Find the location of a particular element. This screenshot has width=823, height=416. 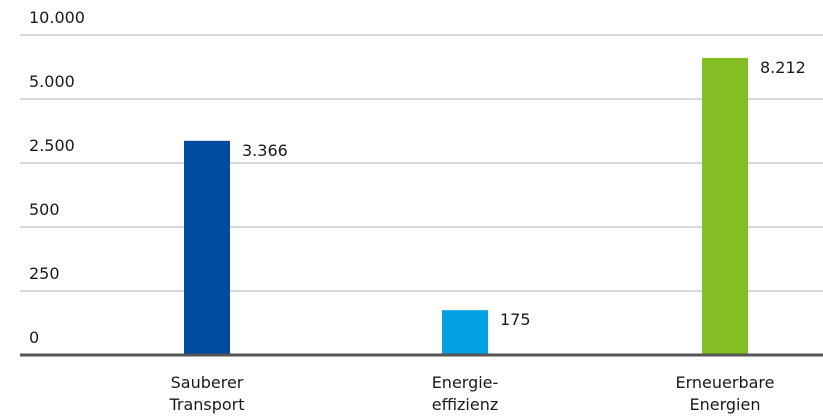

y-tick-label: 2.500 is located at coordinates (52, 145).